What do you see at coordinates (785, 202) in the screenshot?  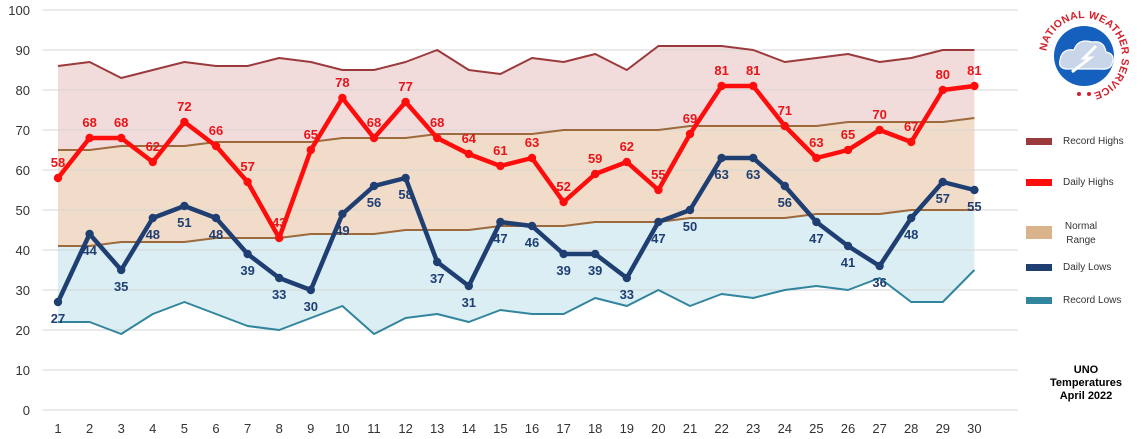 I see `daily-low-label-24: 56` at bounding box center [785, 202].